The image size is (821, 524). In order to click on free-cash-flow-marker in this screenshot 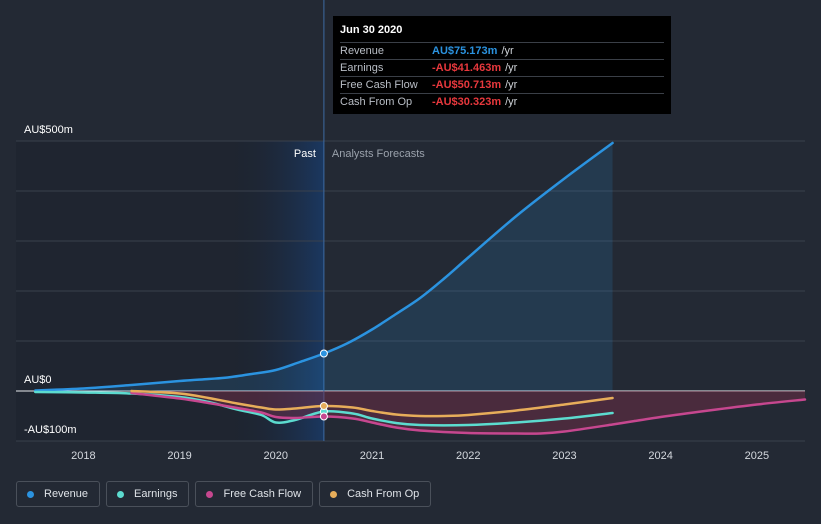, I will do `click(323, 416)`.